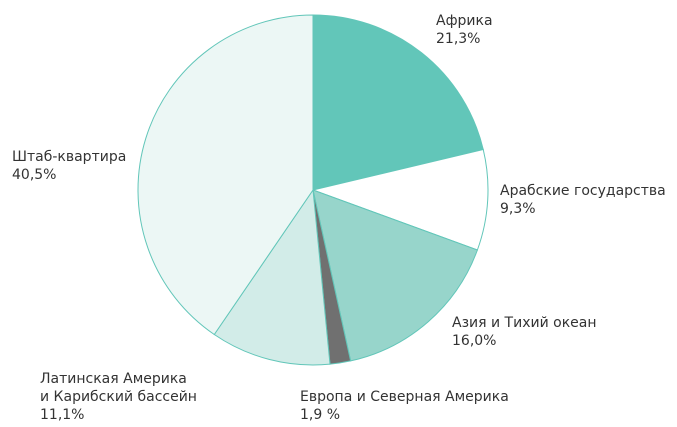 The width and height of the screenshot is (677, 427). Describe the element at coordinates (474, 341) in the screenshot. I see `slice-value: 16,0%` at that location.